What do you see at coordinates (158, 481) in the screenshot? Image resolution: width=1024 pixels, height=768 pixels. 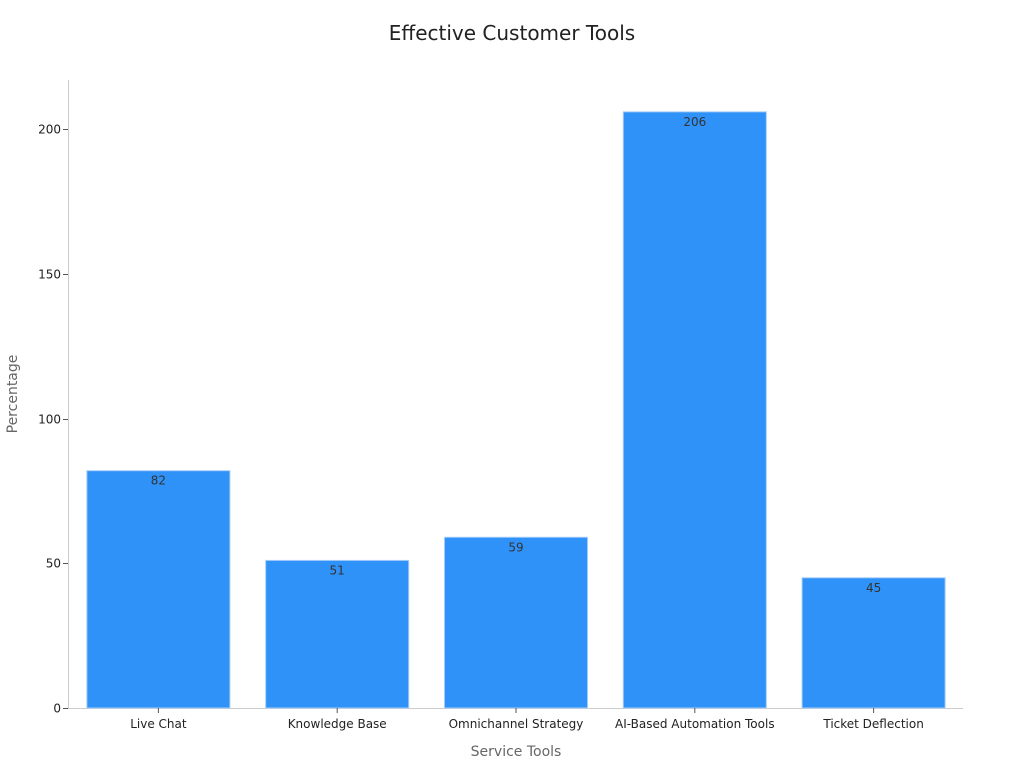 I see `data-label: 82` at bounding box center [158, 481].